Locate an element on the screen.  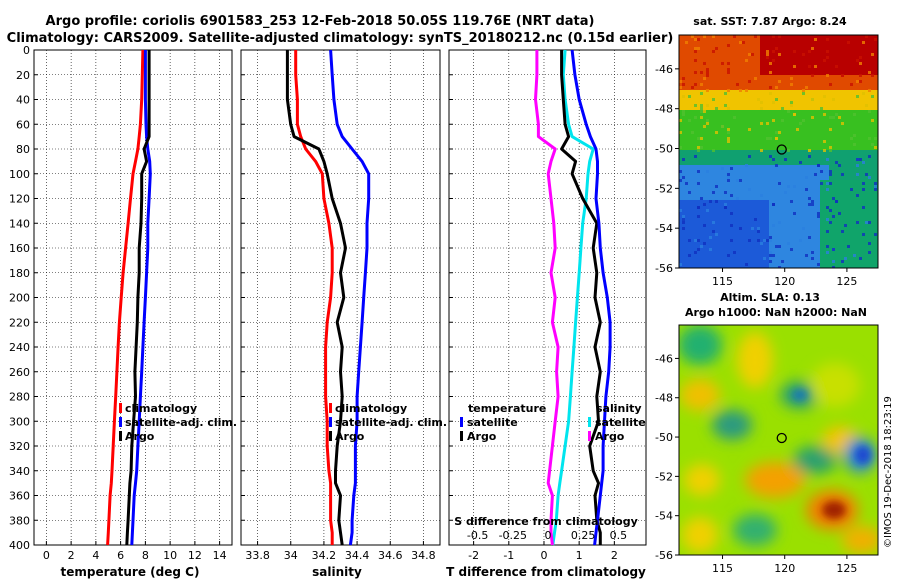
sla-map-title: Altim. SLA: 0.13 is located at coordinates (770, 297).